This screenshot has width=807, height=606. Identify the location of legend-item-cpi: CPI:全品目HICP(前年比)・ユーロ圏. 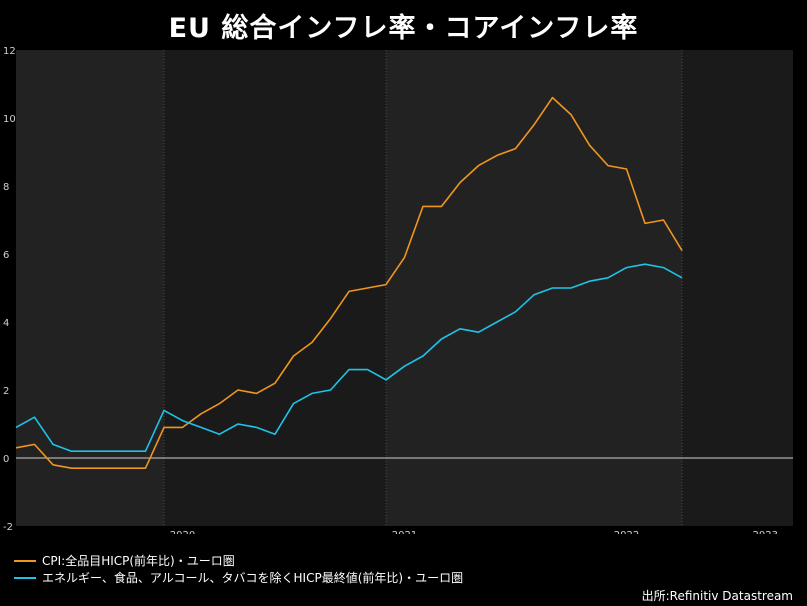
(124, 560).